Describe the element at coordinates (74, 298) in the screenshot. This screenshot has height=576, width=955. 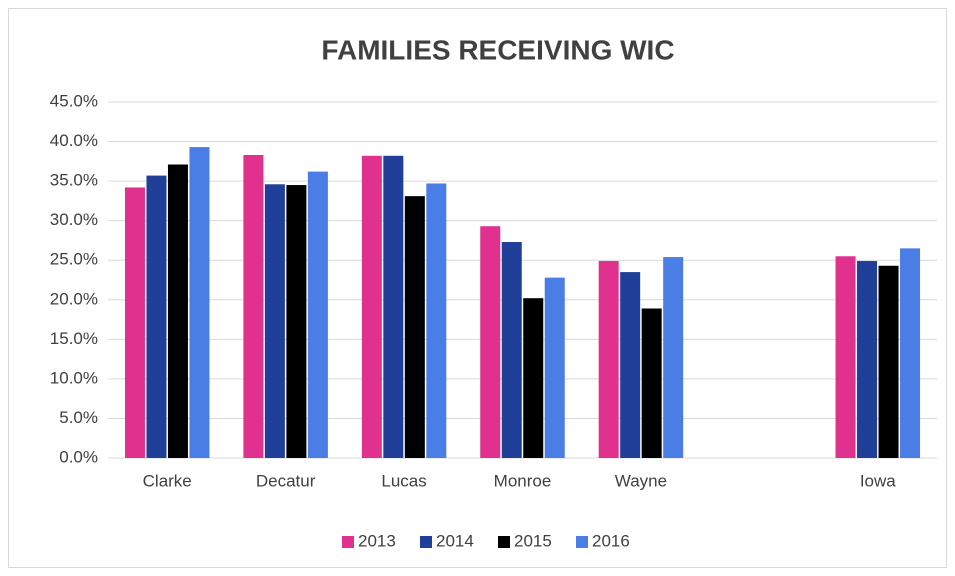
I see `y-tick-label: 20.0%` at that location.